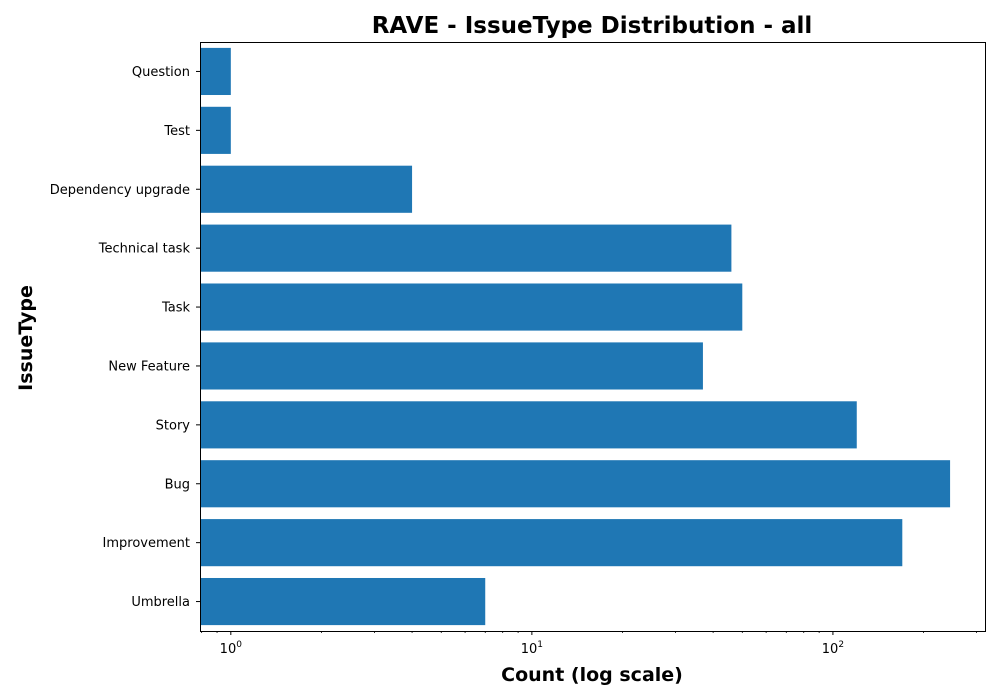  Describe the element at coordinates (146, 543) in the screenshot. I see `y-tick-label: Improvement` at that location.